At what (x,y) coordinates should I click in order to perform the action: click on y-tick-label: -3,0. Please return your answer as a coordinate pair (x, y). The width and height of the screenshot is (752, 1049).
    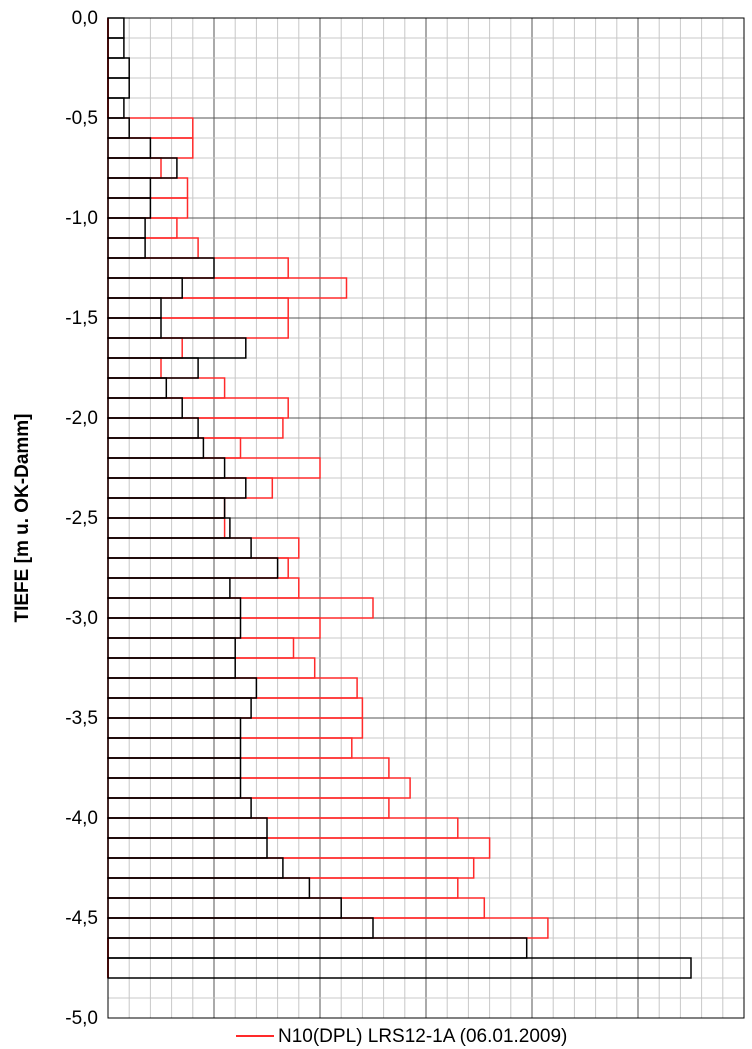
    Looking at the image, I should click on (81, 618).